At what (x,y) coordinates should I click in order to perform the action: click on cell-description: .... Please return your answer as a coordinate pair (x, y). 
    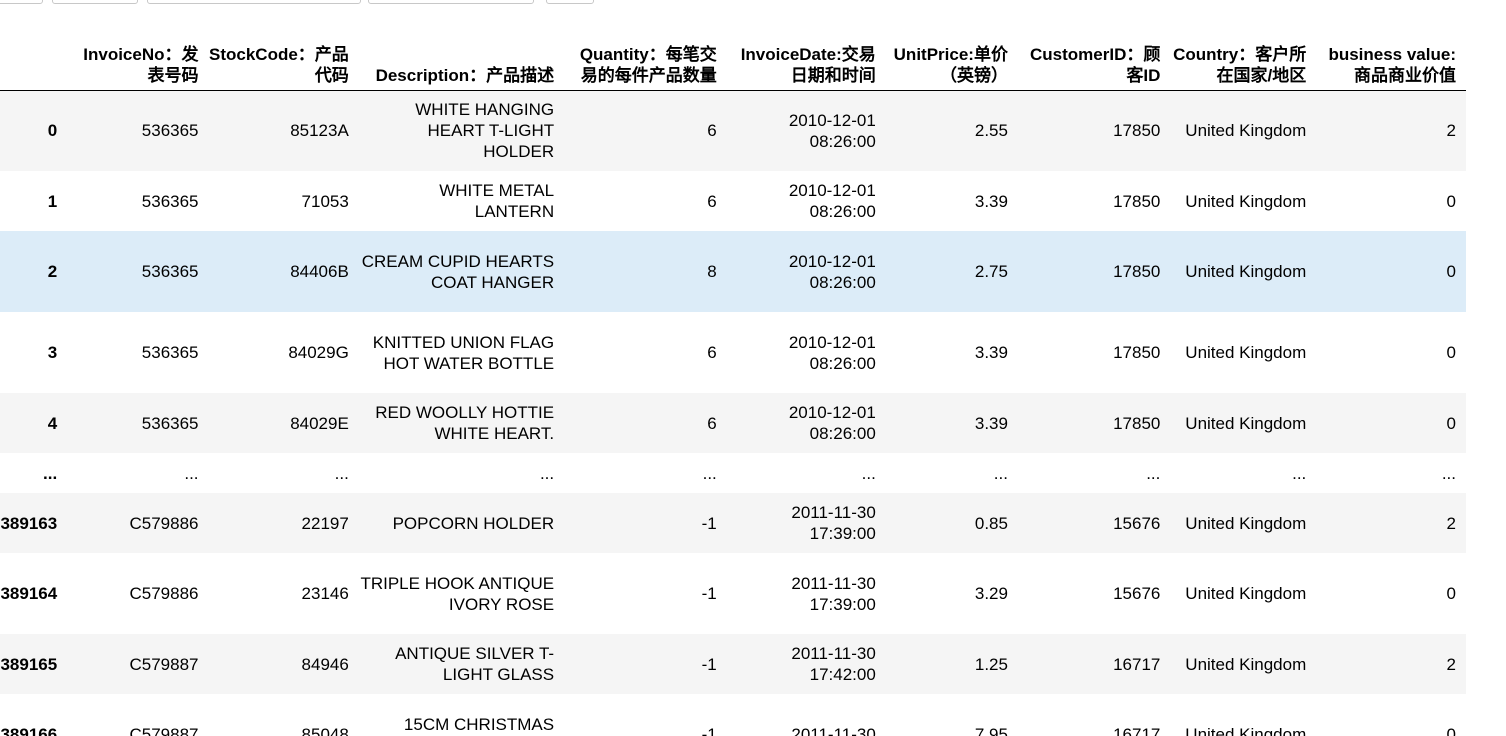
    Looking at the image, I should click on (547, 473).